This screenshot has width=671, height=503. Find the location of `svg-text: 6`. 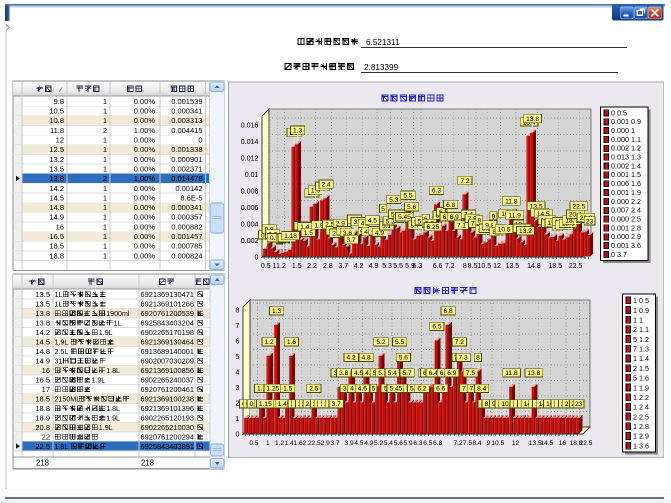

svg-text: 6 is located at coordinates (238, 342).